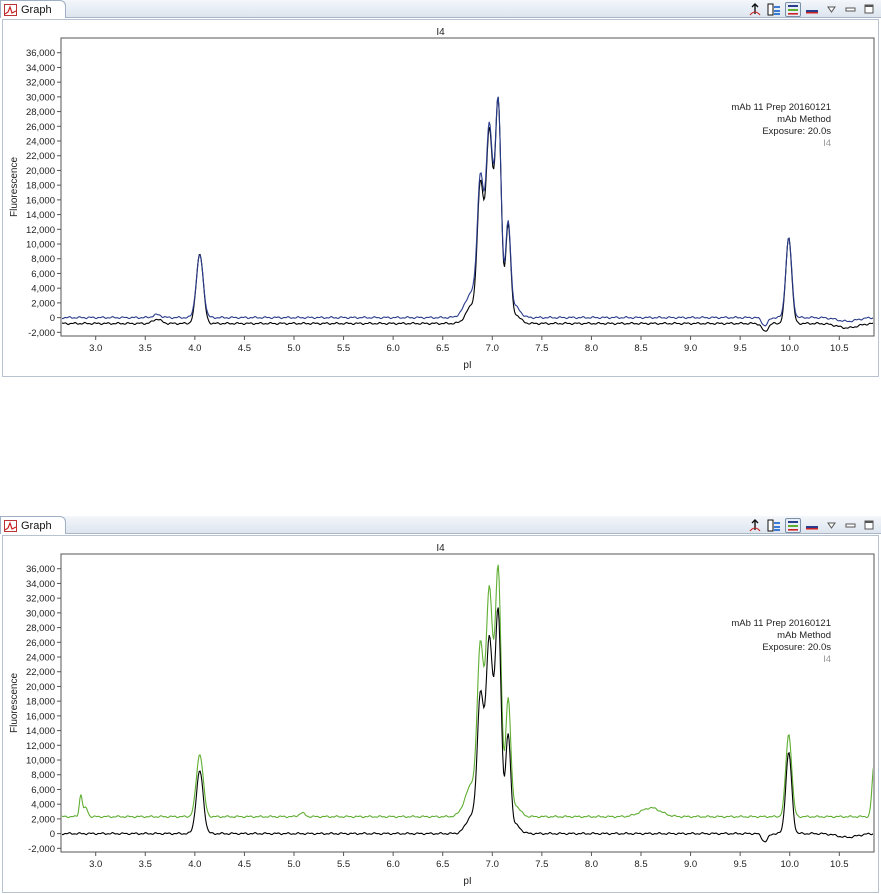 The height and width of the screenshot is (894, 881). Describe the element at coordinates (591, 864) in the screenshot. I see `x-tick-label: 8.0` at that location.